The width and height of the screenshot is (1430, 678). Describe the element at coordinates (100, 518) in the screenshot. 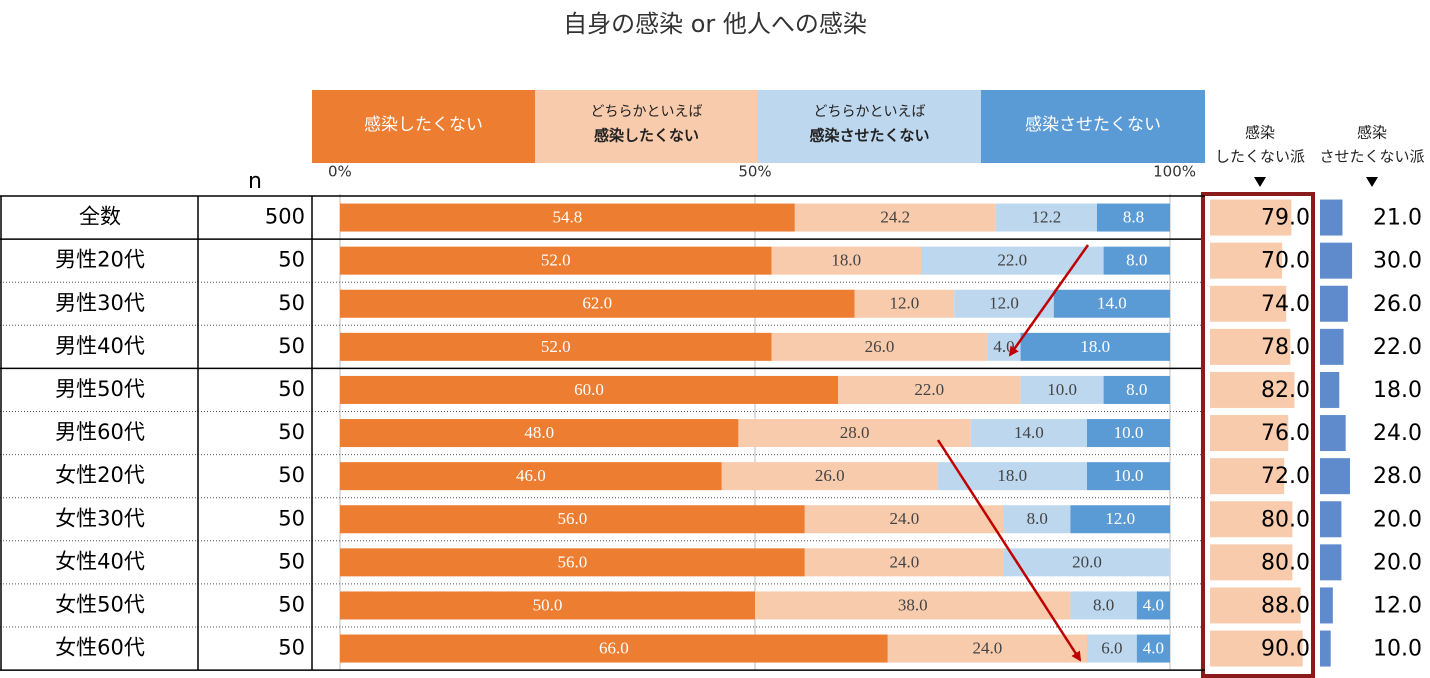

I see `row-label: 女性30代` at that location.